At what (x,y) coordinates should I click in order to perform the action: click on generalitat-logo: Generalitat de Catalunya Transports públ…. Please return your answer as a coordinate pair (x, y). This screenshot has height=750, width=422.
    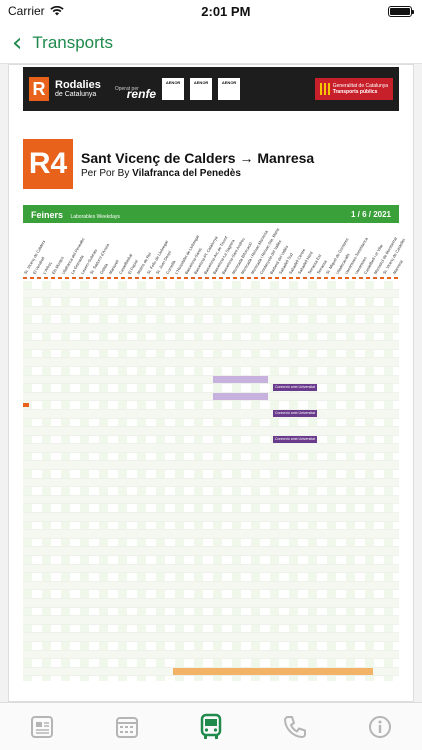
    Looking at the image, I should click on (353, 89).